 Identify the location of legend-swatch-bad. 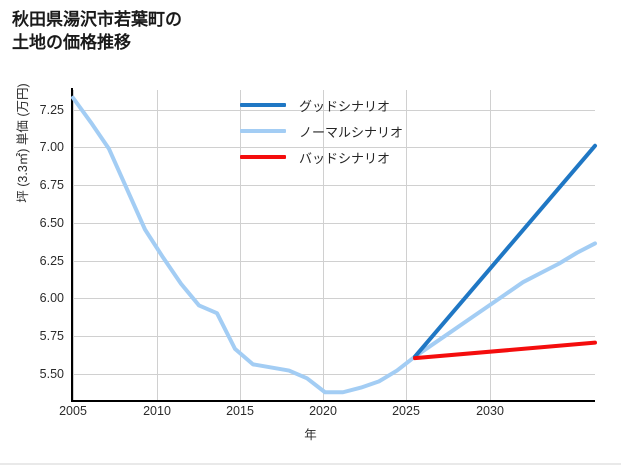
(263, 157).